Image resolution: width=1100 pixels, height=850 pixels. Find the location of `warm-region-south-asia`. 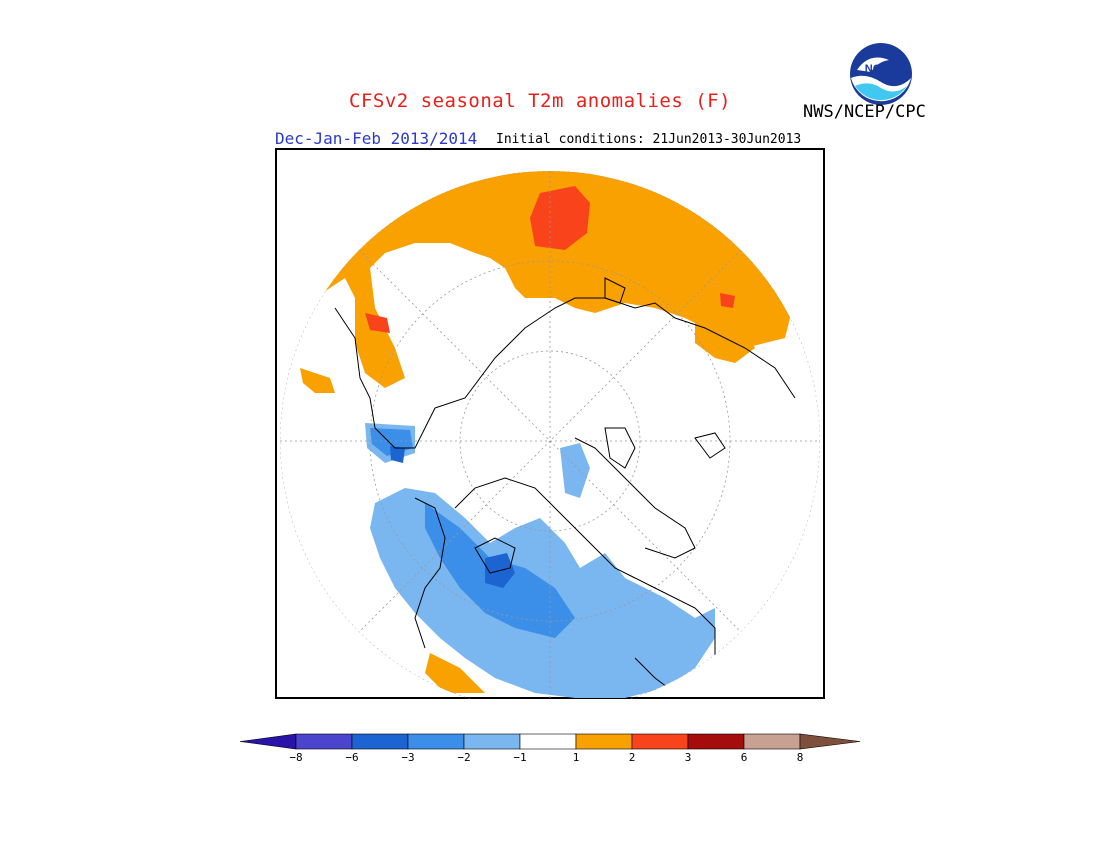

warm-region-south-asia is located at coordinates (725, 343).